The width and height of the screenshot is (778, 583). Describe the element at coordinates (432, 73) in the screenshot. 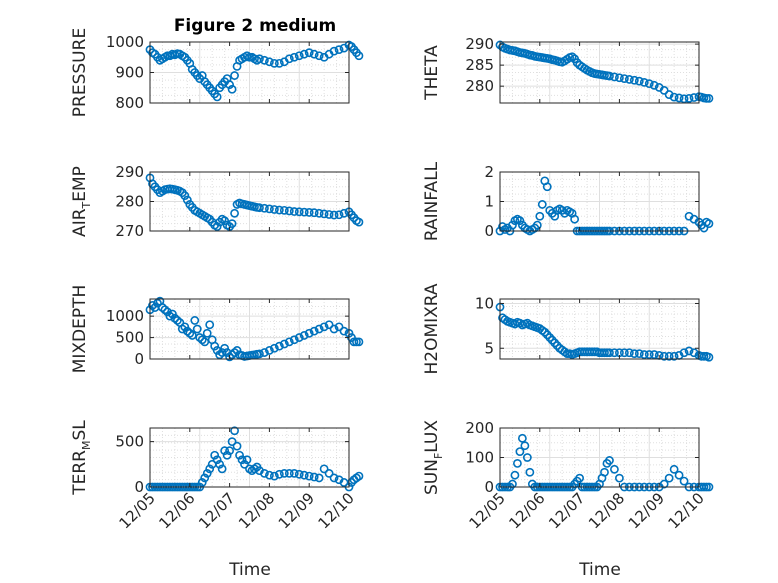

I see `y-axis-label: THETA` at that location.